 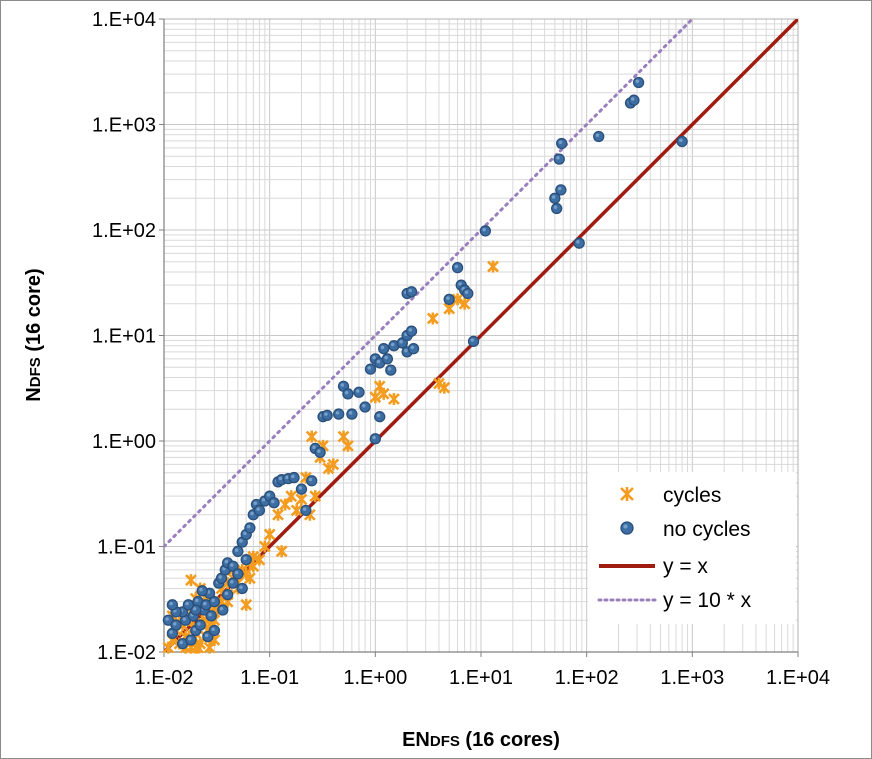 What do you see at coordinates (627, 528) in the screenshot?
I see `legend-marker-no-cycles` at bounding box center [627, 528].